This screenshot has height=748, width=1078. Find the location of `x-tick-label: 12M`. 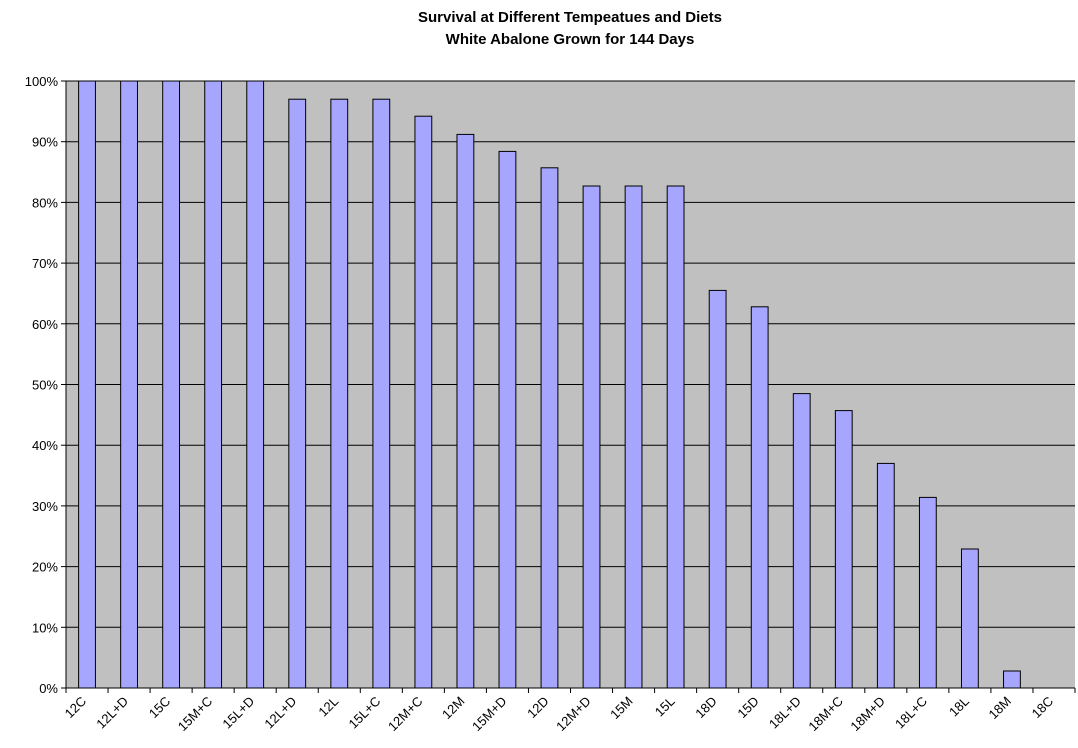

x-tick-label: 12M is located at coordinates (453, 708).